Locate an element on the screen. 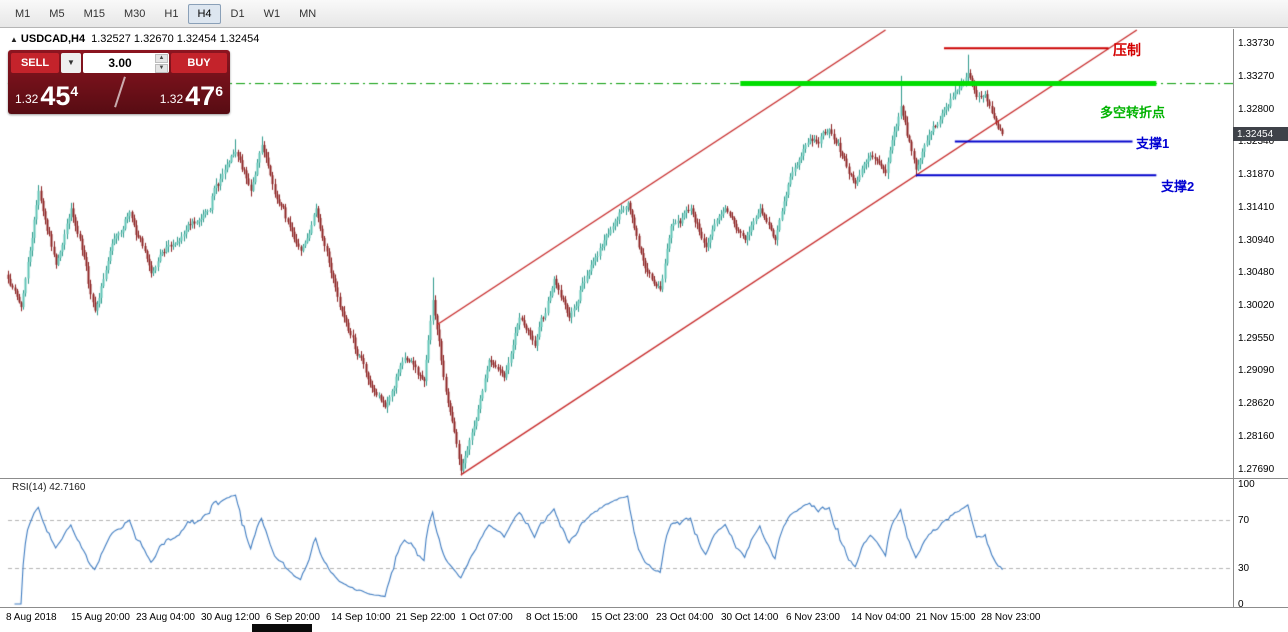  bid-prefix: 1.32 is located at coordinates (27, 99).